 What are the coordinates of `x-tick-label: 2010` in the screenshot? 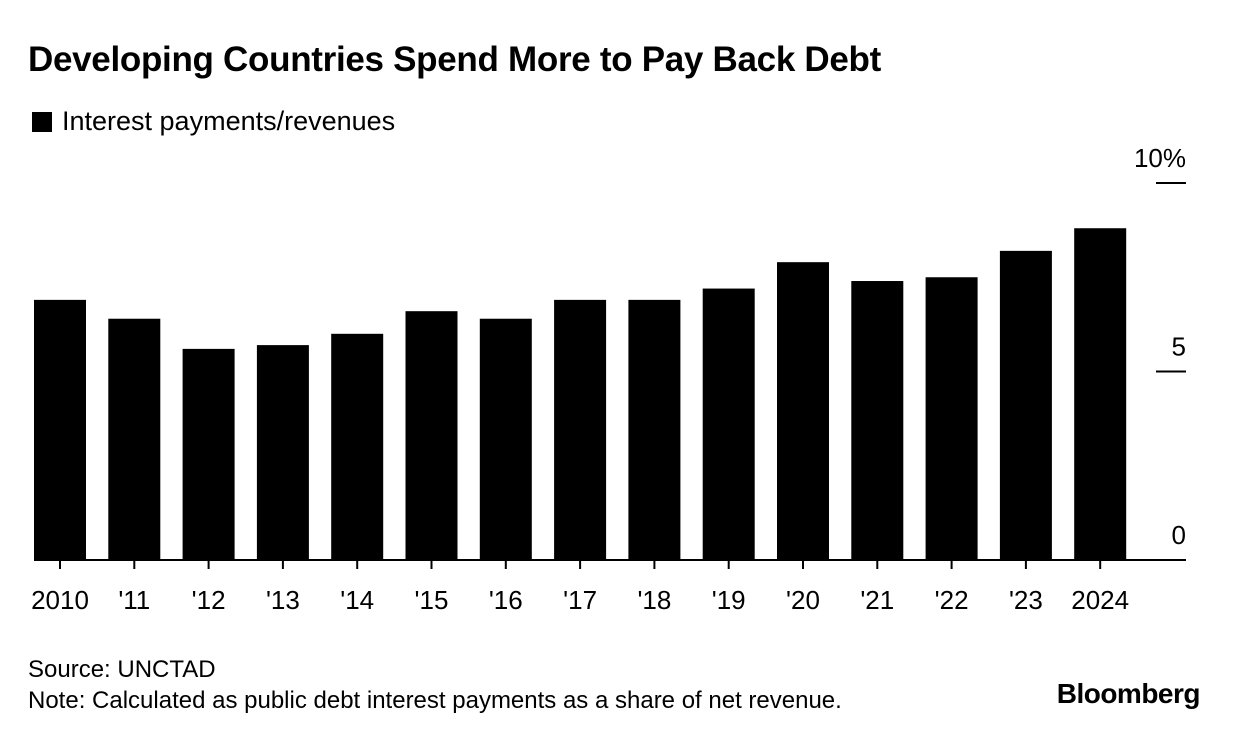 It's located at (60, 600).